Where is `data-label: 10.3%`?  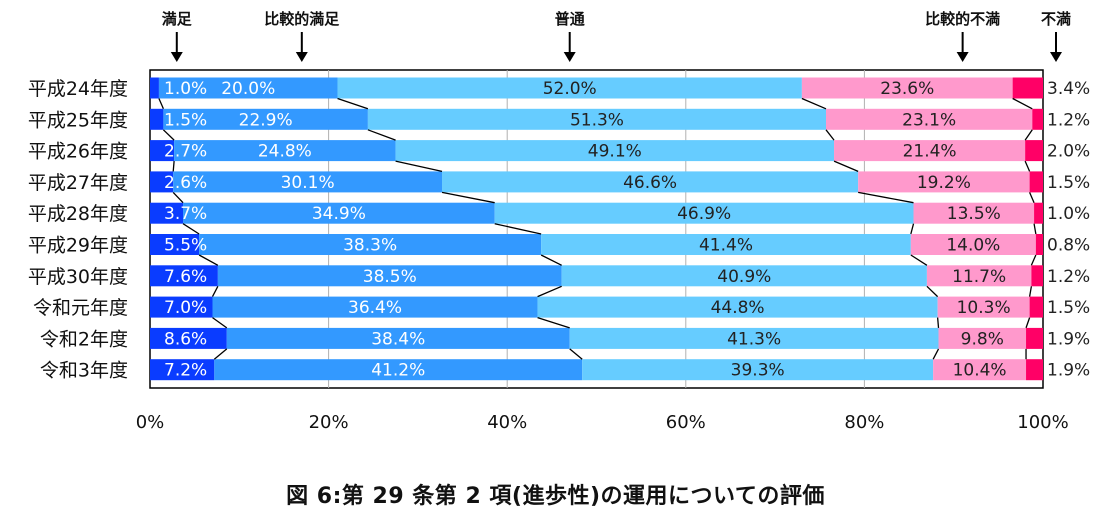 data-label: 10.3% is located at coordinates (984, 308).